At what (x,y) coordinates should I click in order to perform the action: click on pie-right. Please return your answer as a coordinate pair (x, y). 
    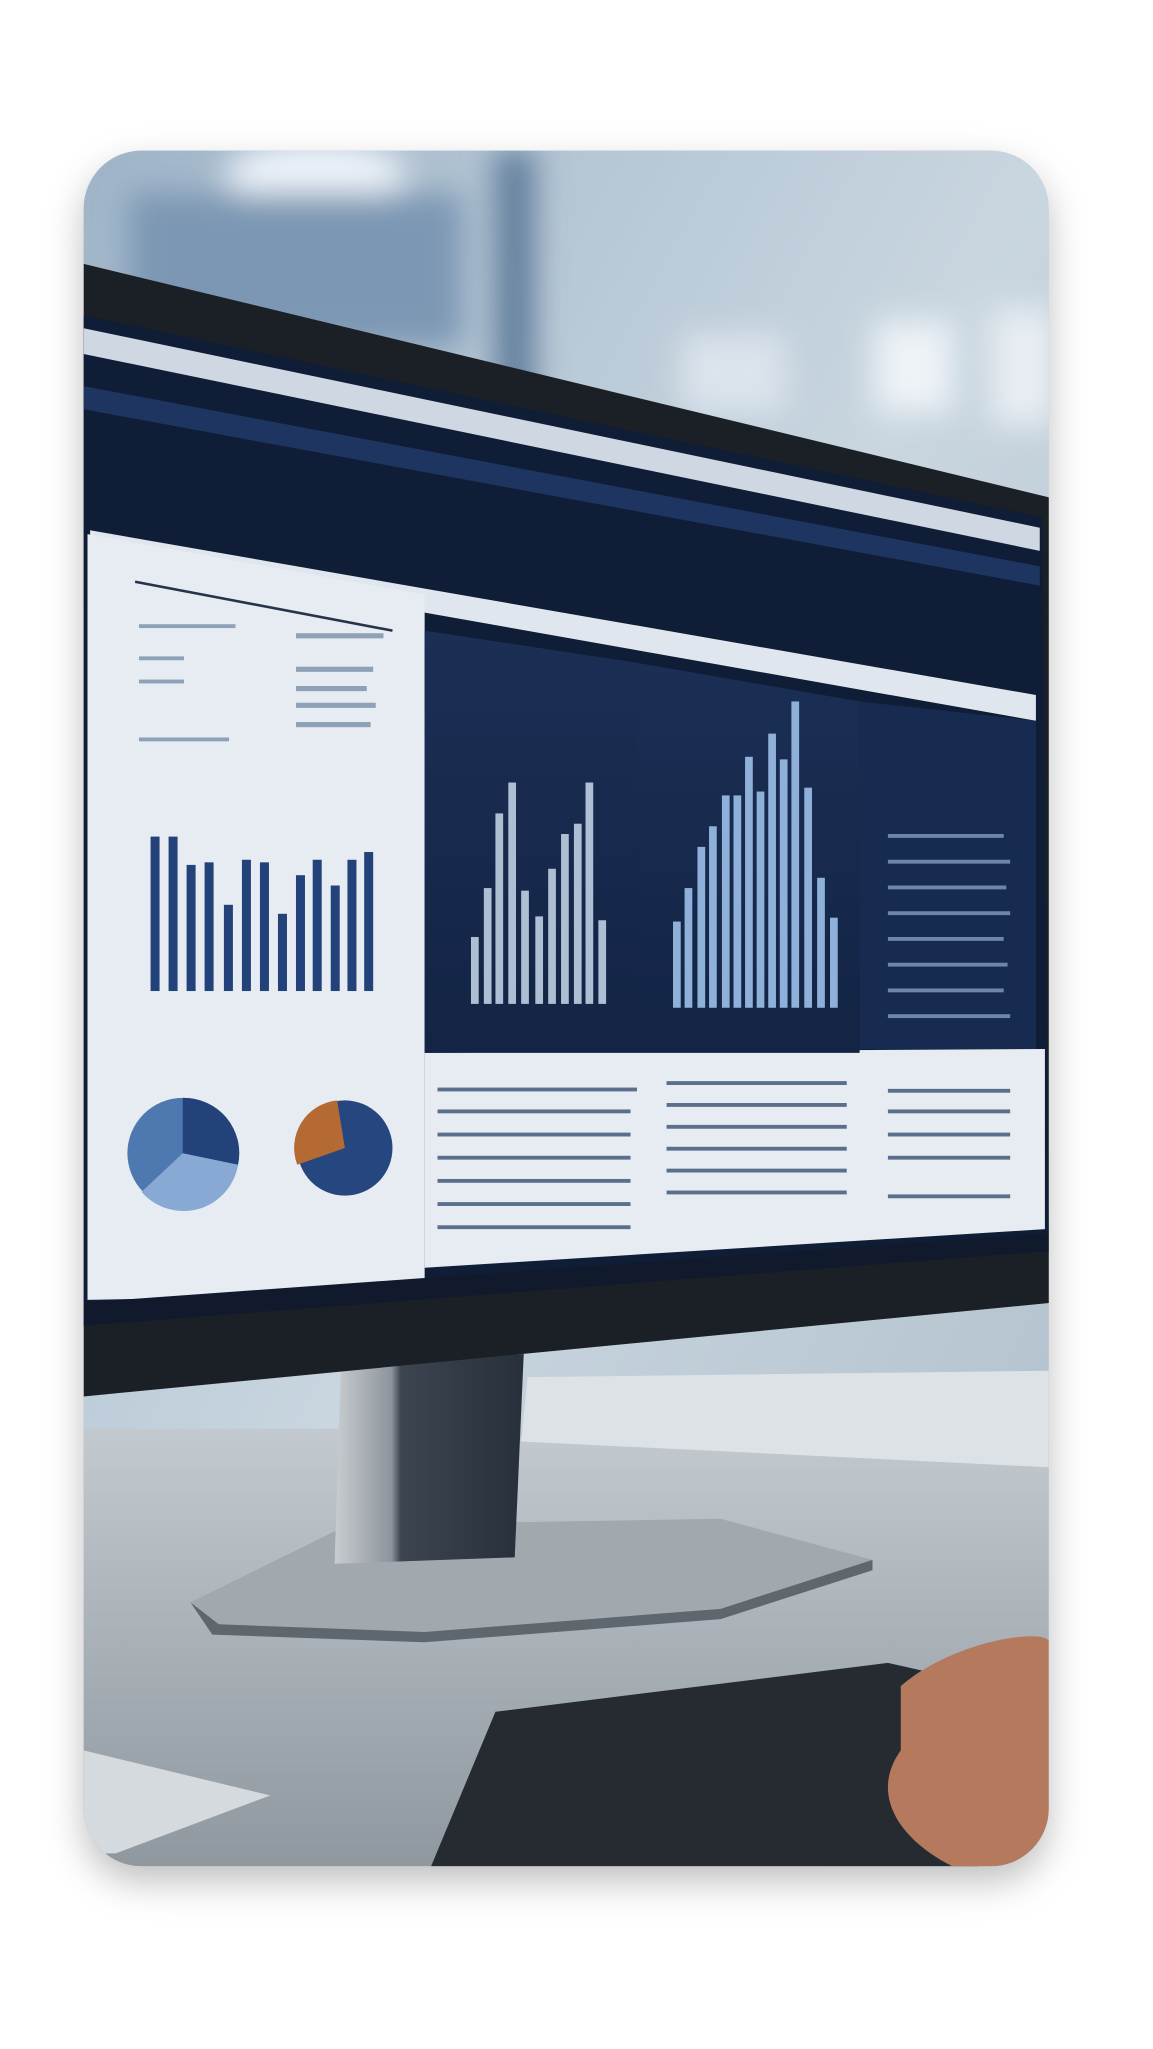
    Looking at the image, I should click on (343, 1148).